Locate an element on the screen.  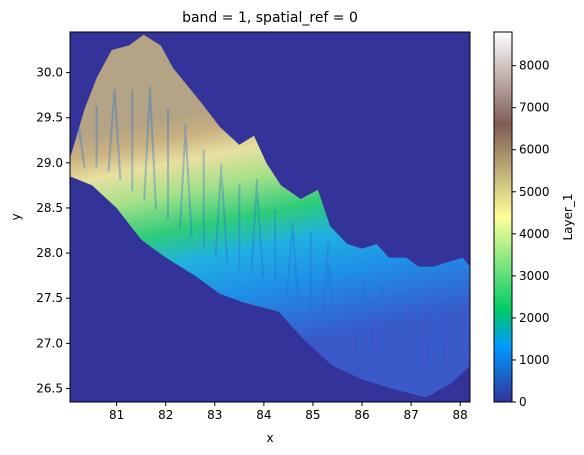
colorbar-tick-label: 5000 is located at coordinates (534, 192).